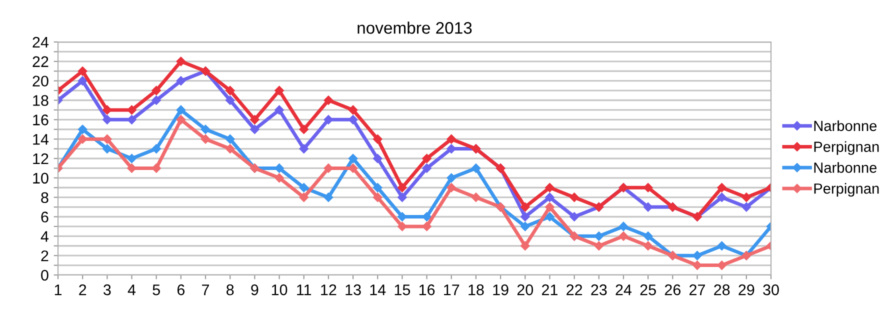  What do you see at coordinates (40, 100) in the screenshot?
I see `y-tick-label: 18` at bounding box center [40, 100].